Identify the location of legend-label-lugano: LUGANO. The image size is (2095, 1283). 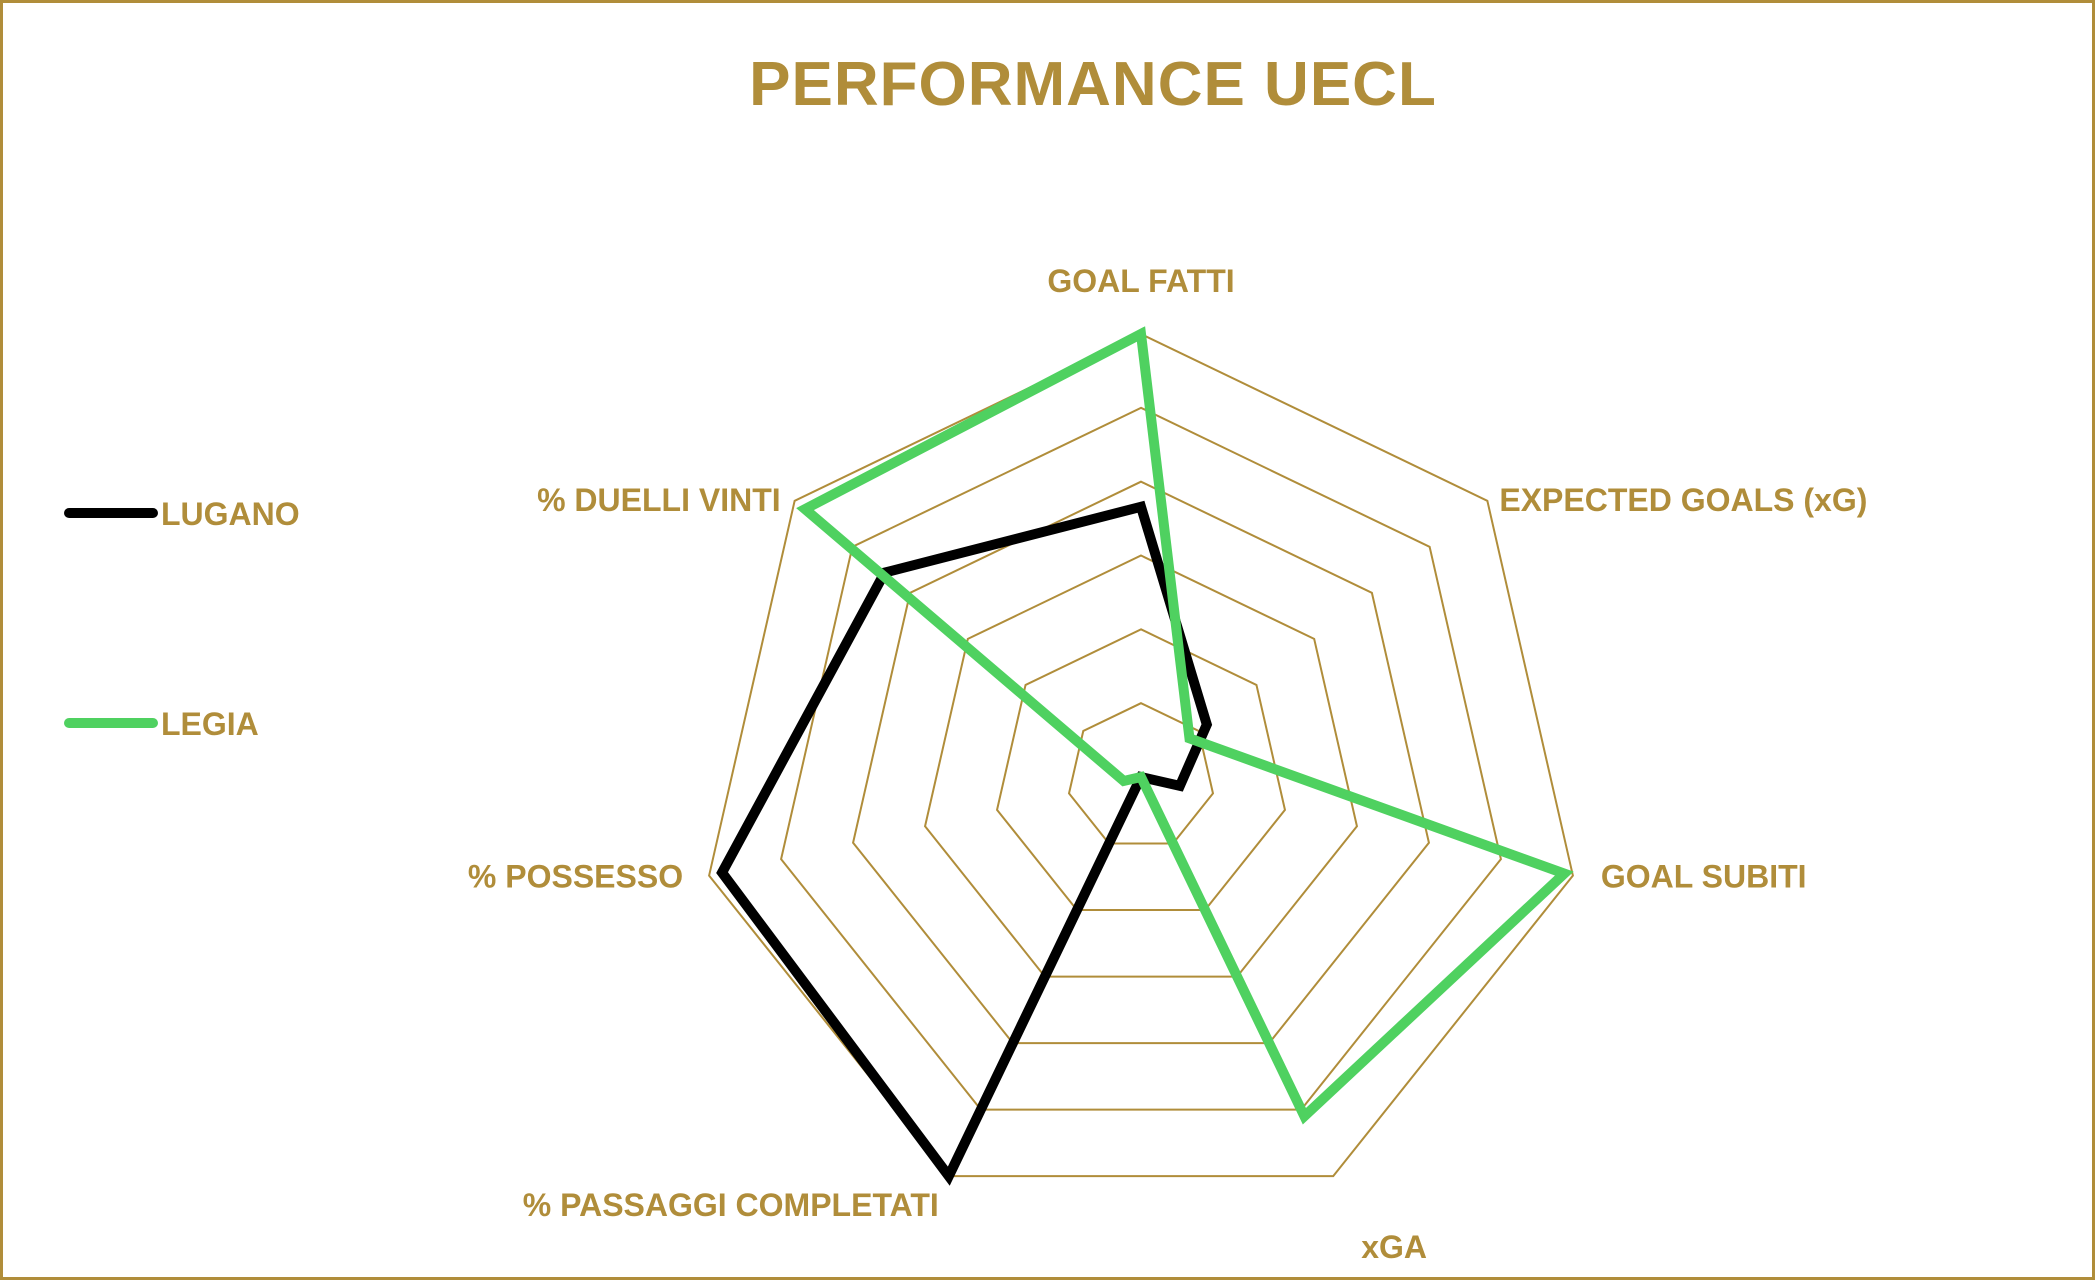
(230, 514).